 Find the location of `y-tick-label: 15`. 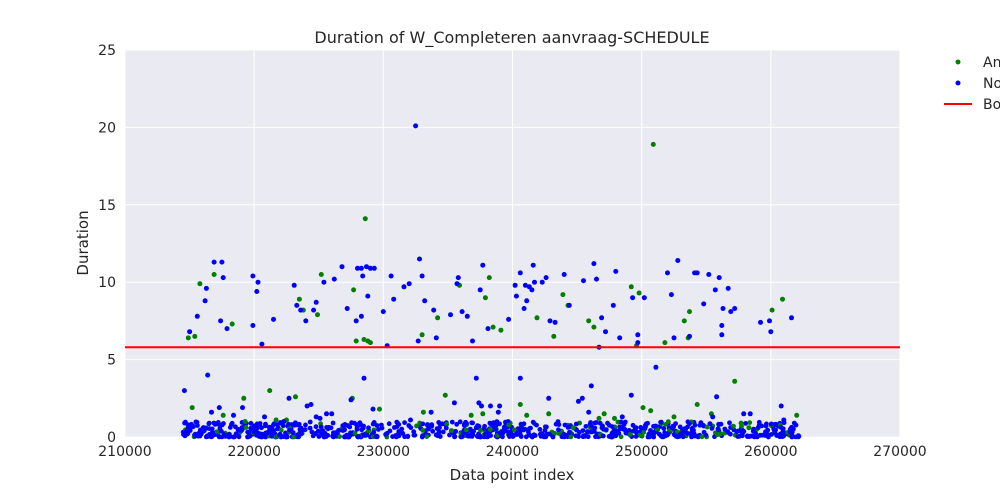

y-tick-label: 15 is located at coordinates (107, 206).